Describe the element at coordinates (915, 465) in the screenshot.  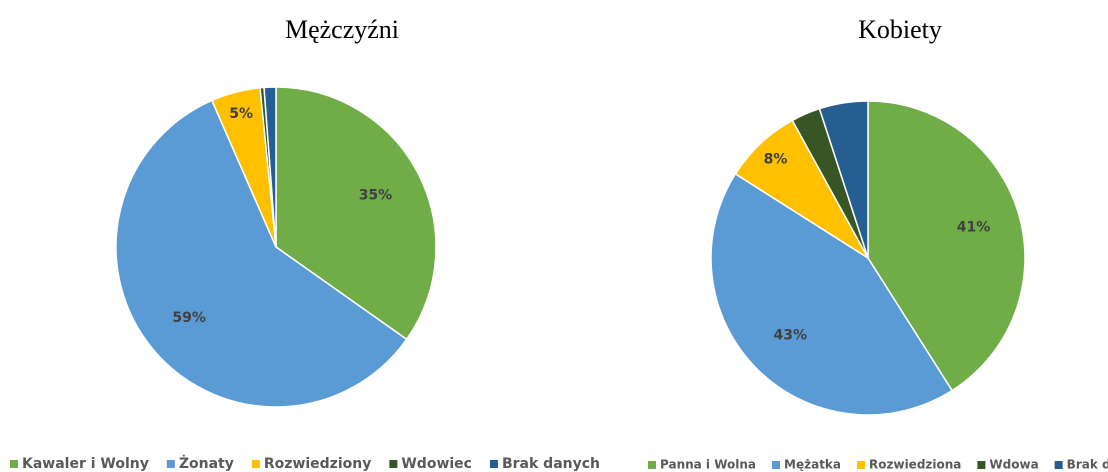
I see `legend-label: Rozwiedziona` at that location.